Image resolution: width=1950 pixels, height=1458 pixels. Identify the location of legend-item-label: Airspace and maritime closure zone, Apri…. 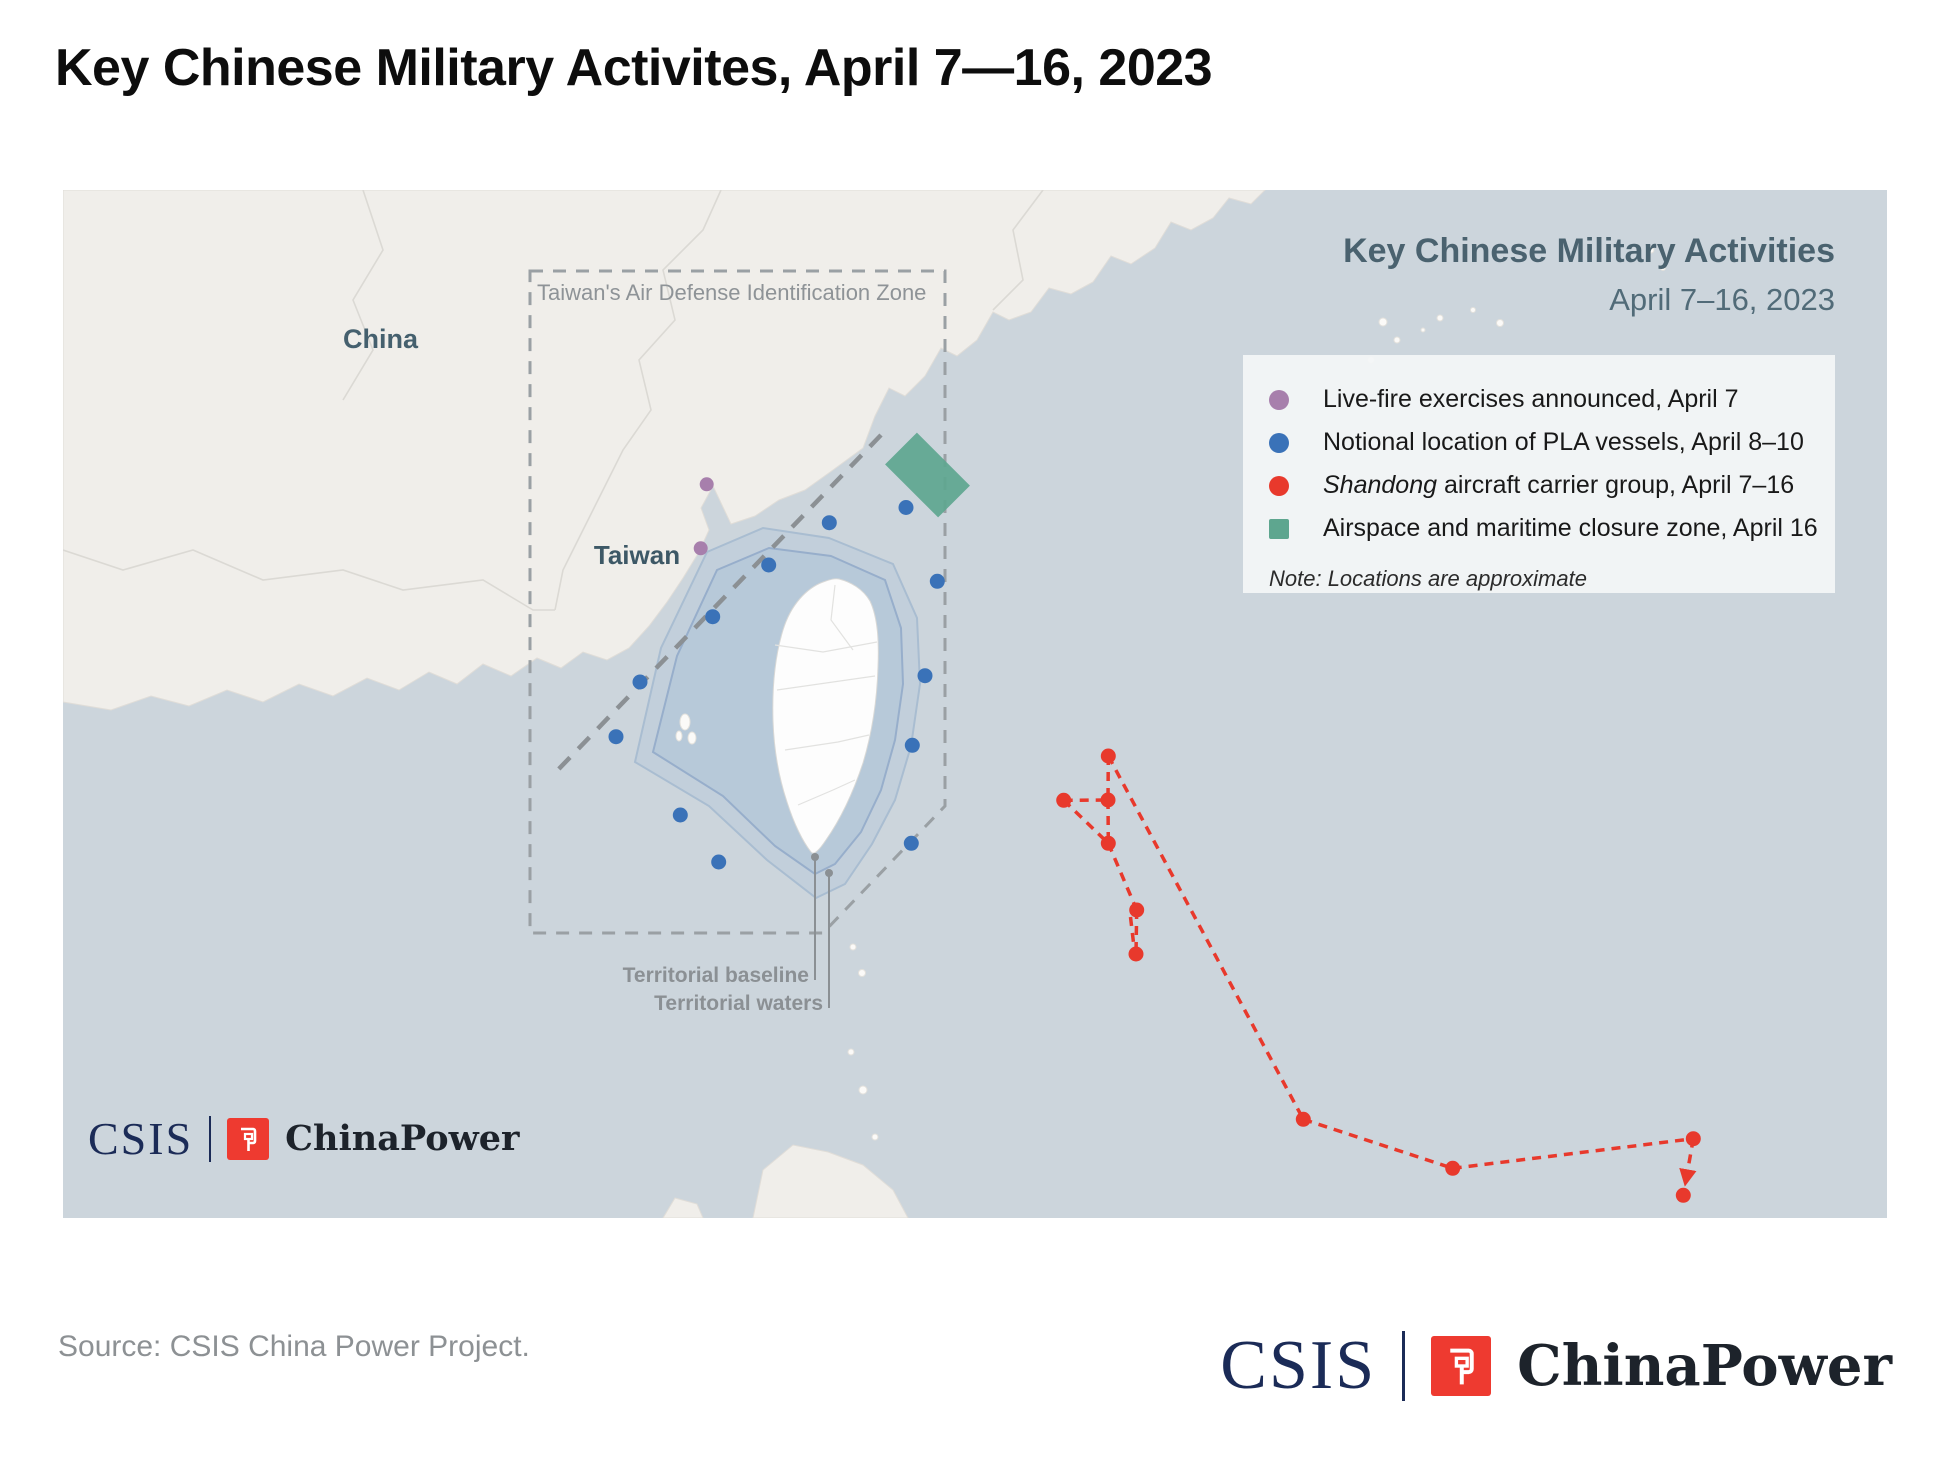
(1570, 528).